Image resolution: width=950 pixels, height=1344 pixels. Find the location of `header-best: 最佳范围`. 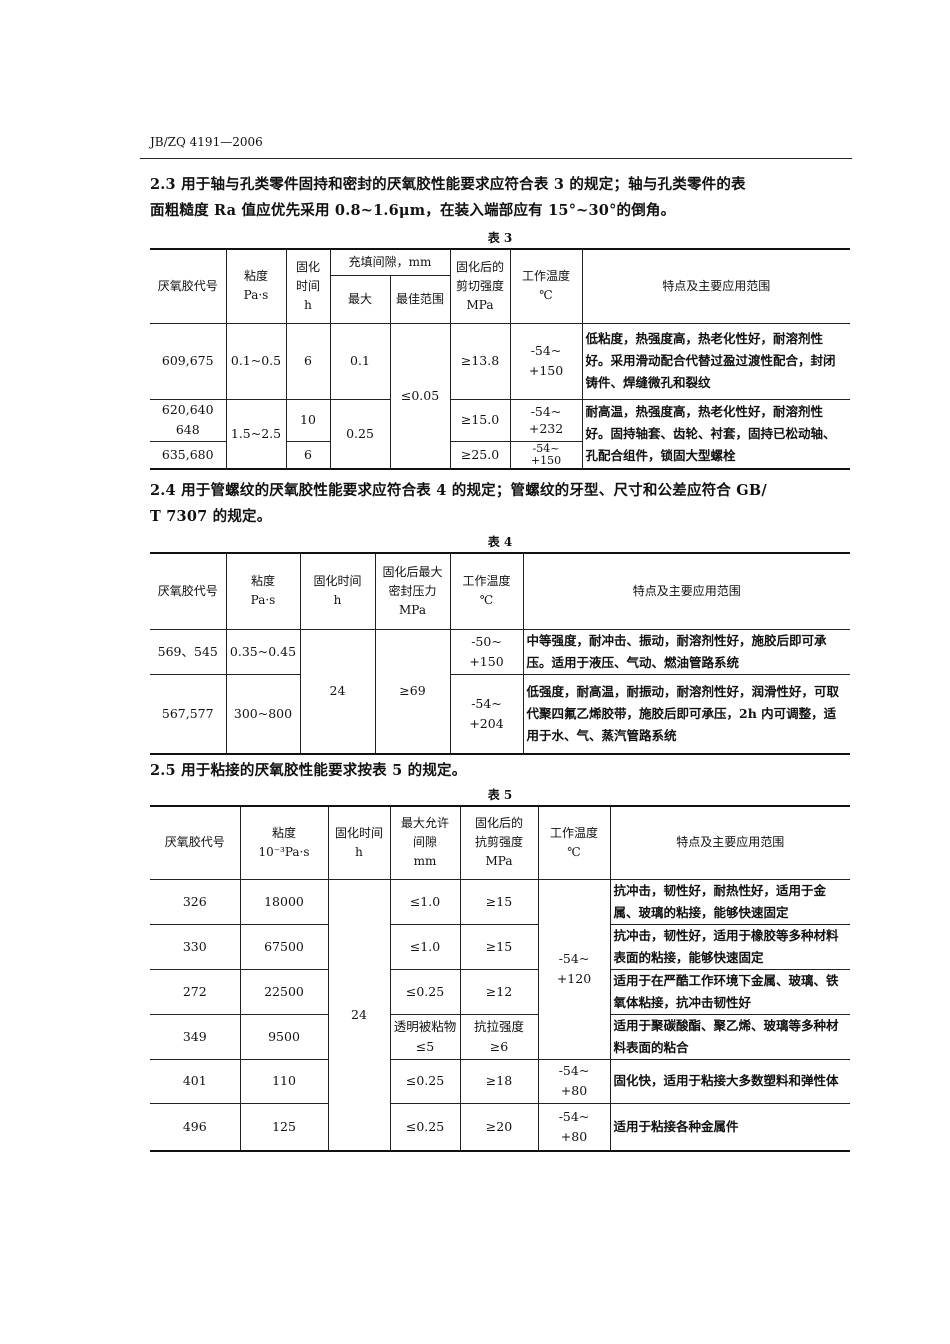

header-best: 最佳范围 is located at coordinates (420, 299).